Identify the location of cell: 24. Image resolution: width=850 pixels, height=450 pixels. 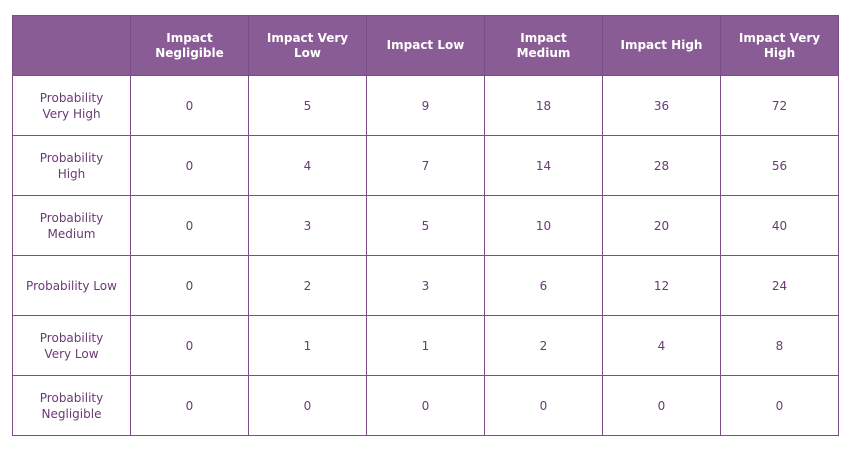
(779, 285).